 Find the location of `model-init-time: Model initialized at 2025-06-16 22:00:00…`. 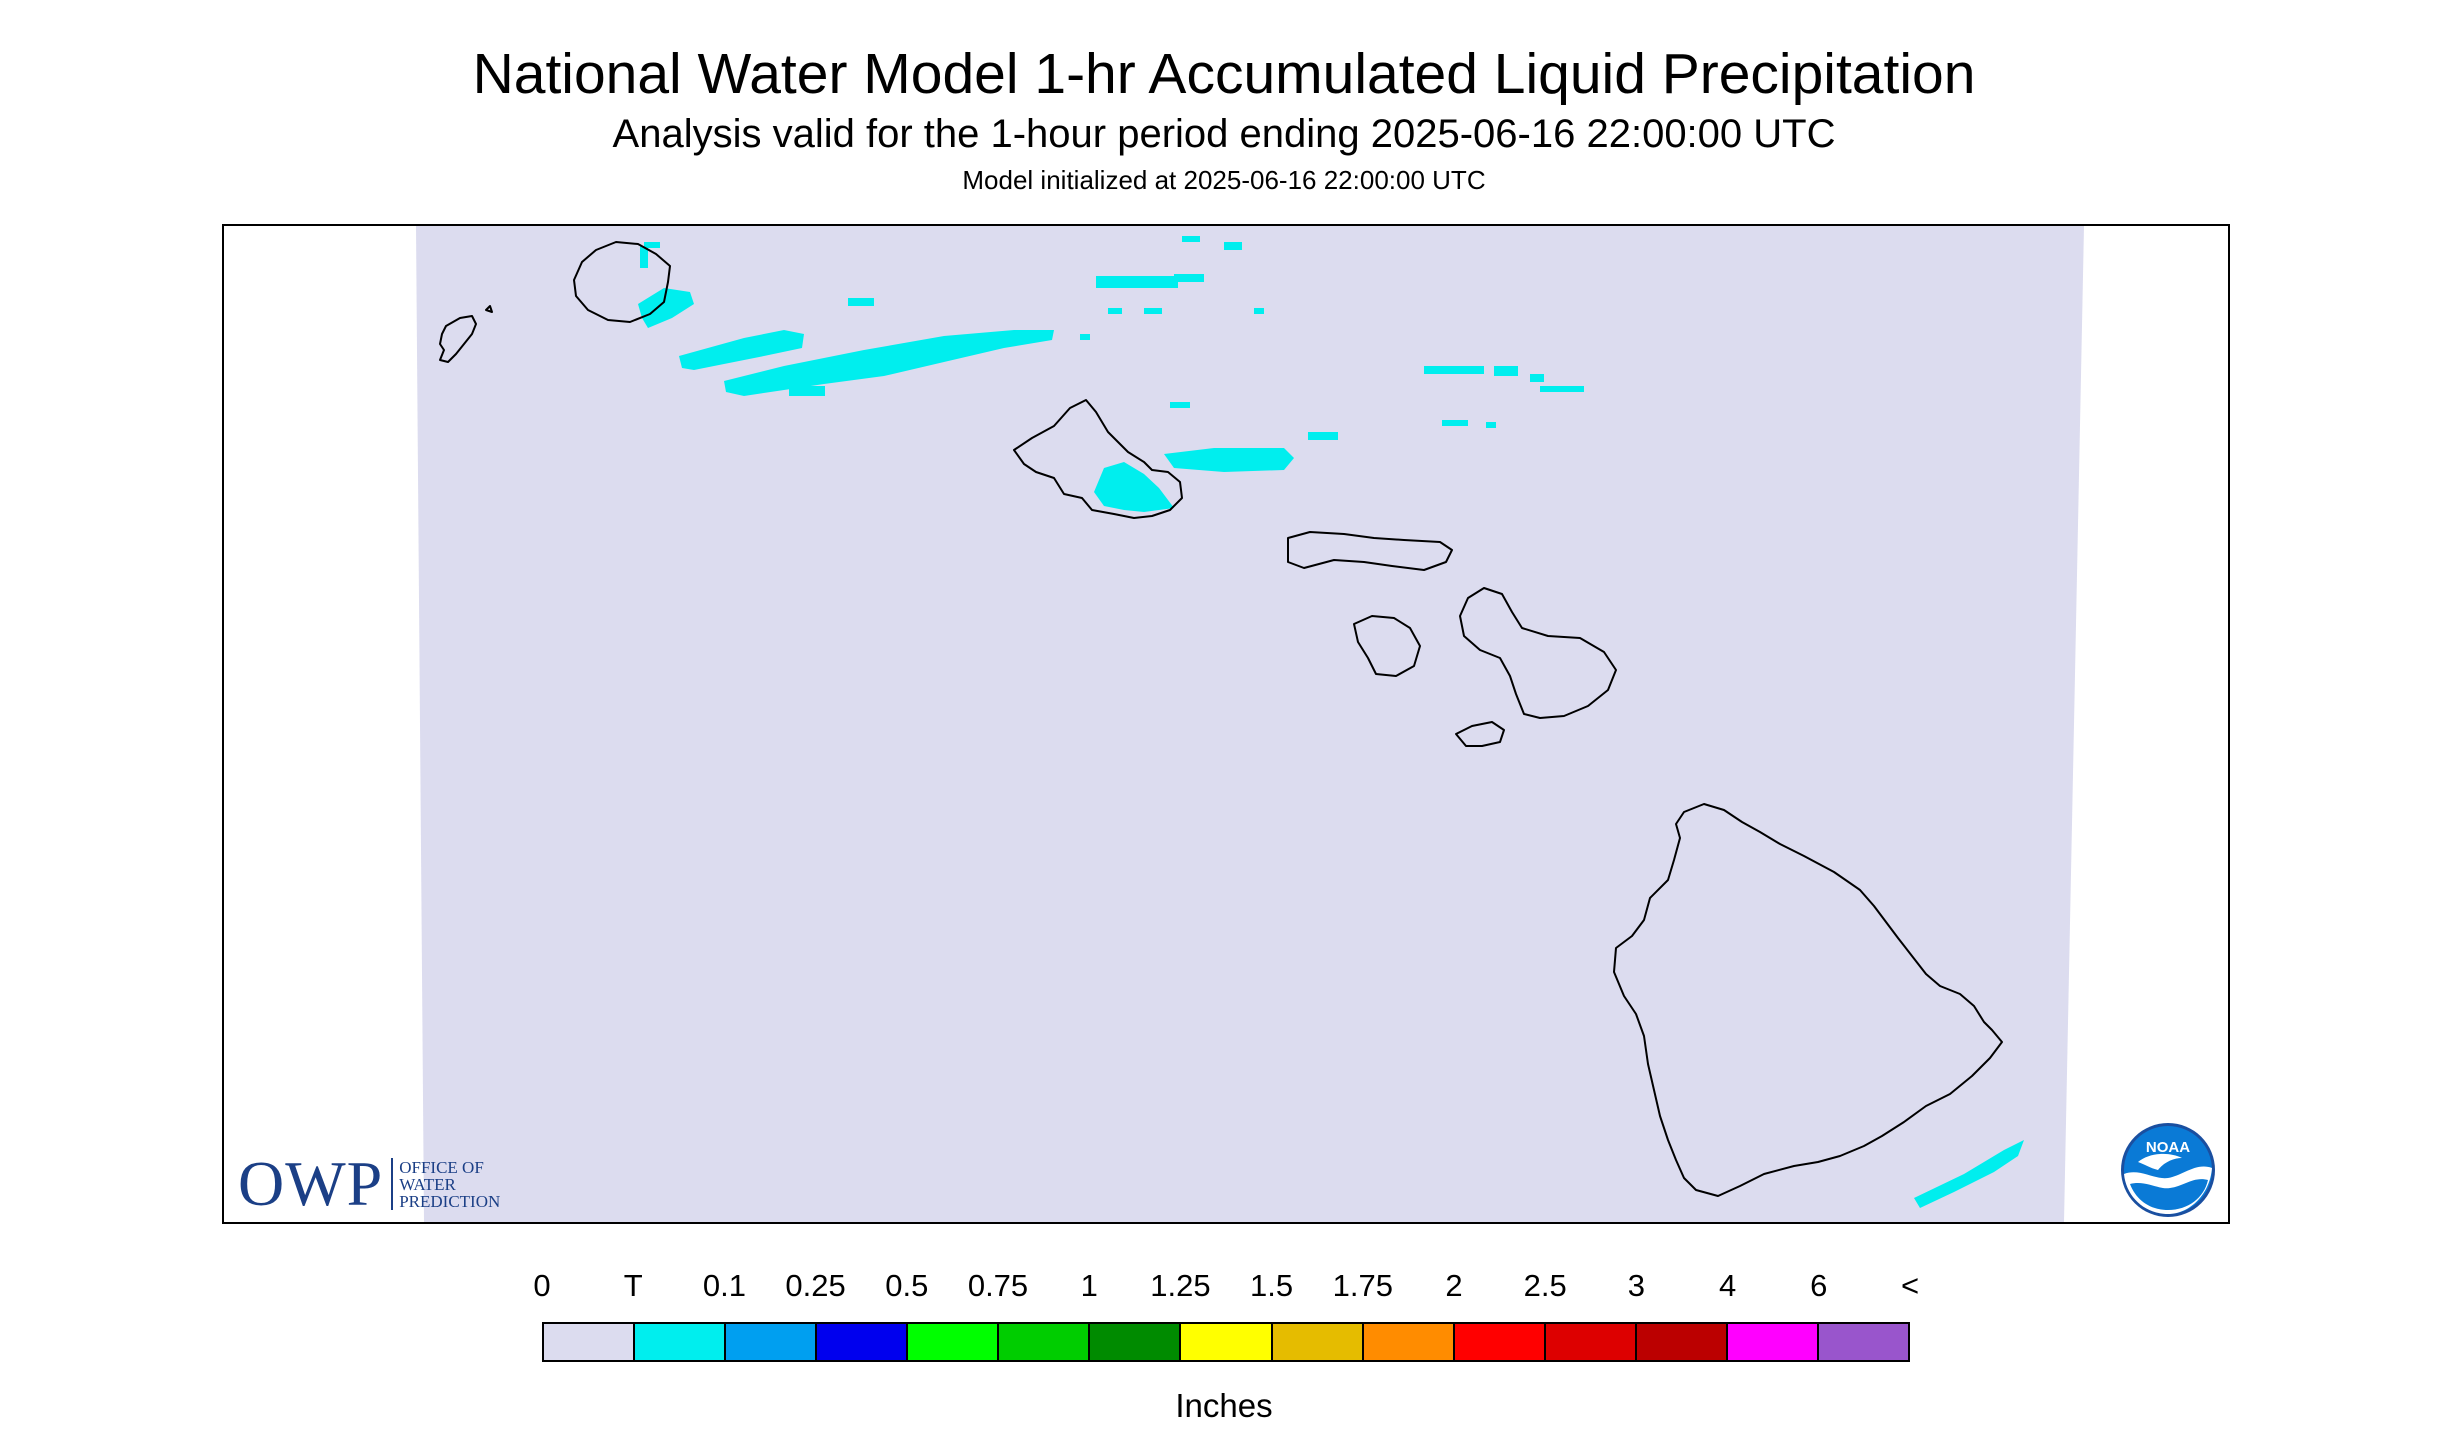

model-init-time: Model initialized at 2025-06-16 22:00:00… is located at coordinates (1224, 180).